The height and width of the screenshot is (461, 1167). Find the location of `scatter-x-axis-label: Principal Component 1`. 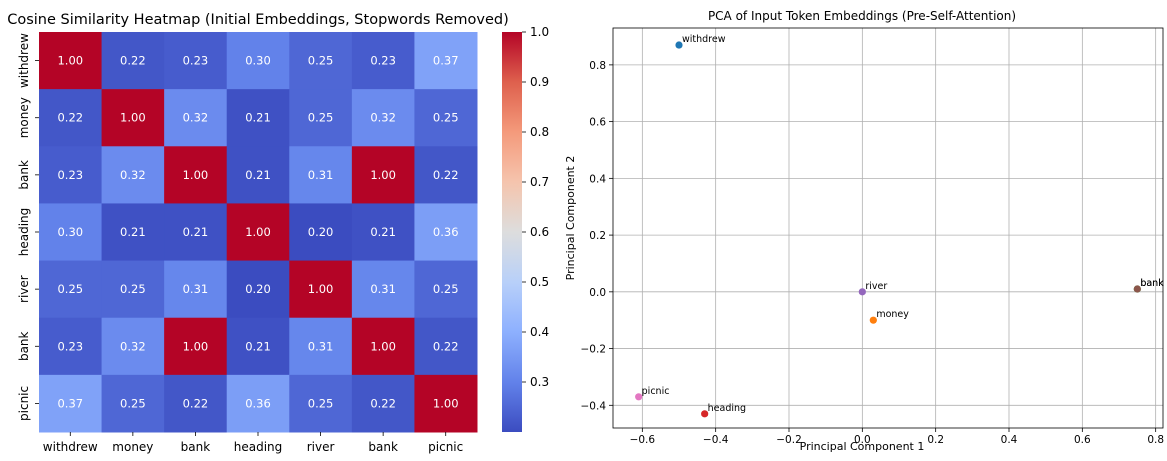

scatter-x-axis-label: Principal Component 1 is located at coordinates (862, 446).